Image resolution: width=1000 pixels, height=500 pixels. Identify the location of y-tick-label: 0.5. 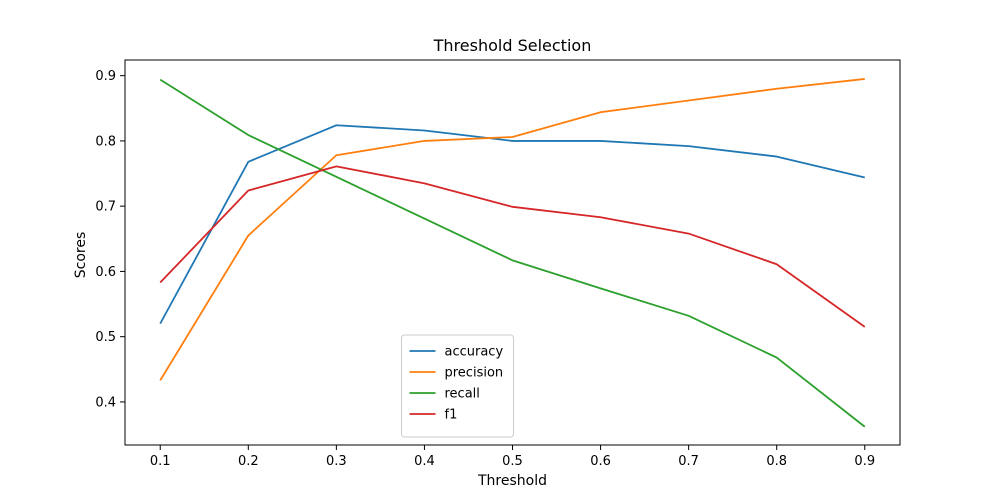
(105, 337).